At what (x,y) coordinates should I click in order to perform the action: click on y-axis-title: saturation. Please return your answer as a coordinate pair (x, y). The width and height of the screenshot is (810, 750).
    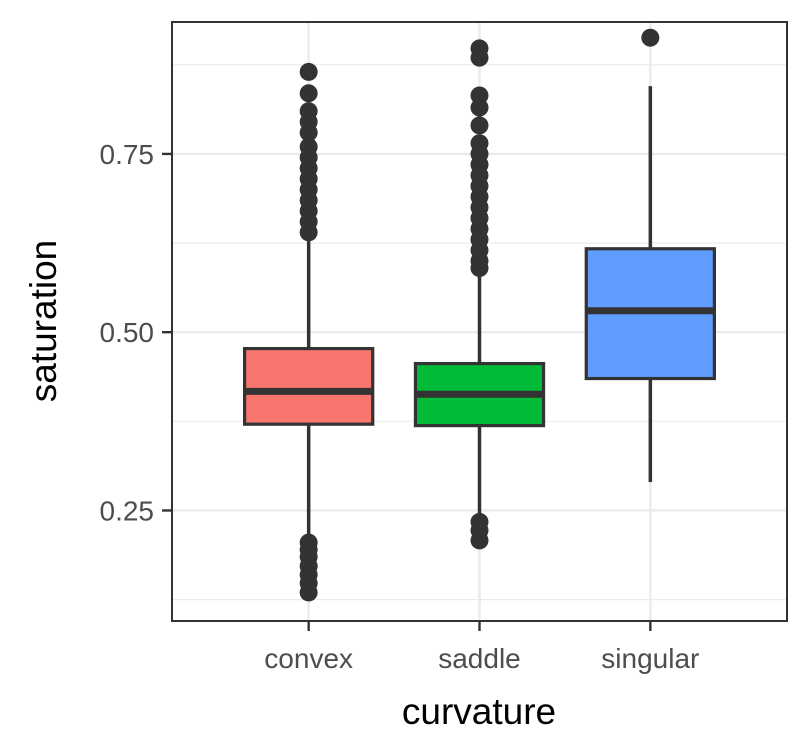
    Looking at the image, I should click on (43, 321).